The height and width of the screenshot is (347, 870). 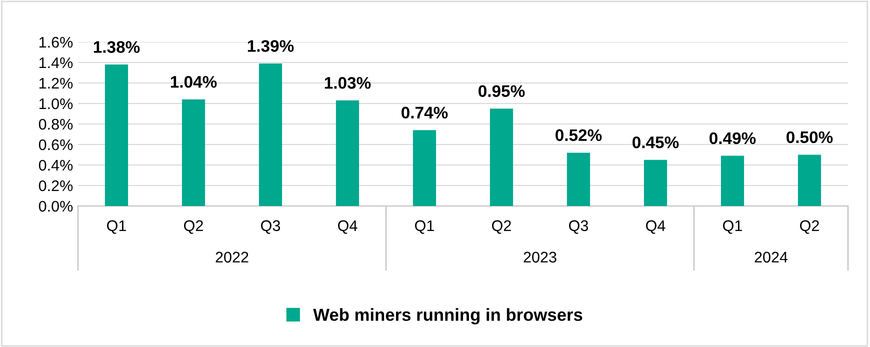 What do you see at coordinates (347, 82) in the screenshot?
I see `data-label: 1.03%` at bounding box center [347, 82].